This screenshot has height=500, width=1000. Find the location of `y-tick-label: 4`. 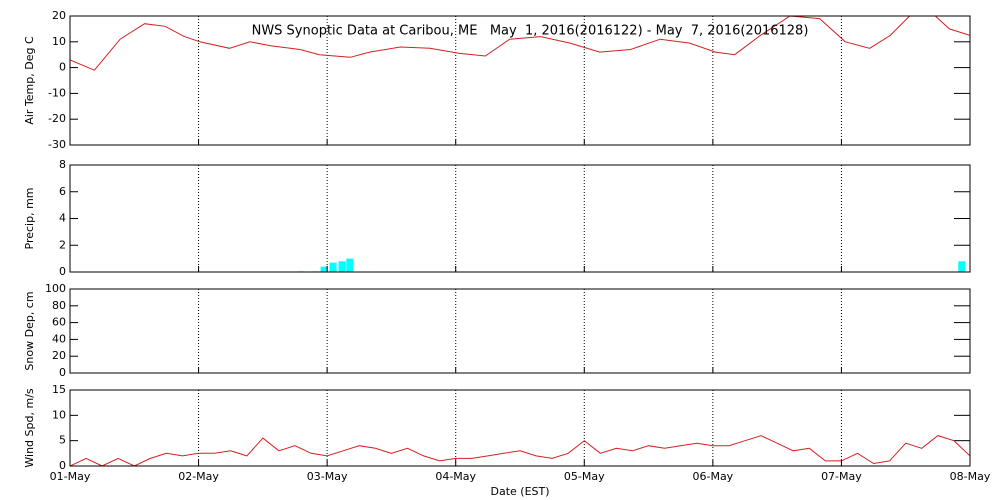

y-tick-label: 4 is located at coordinates (62, 218).